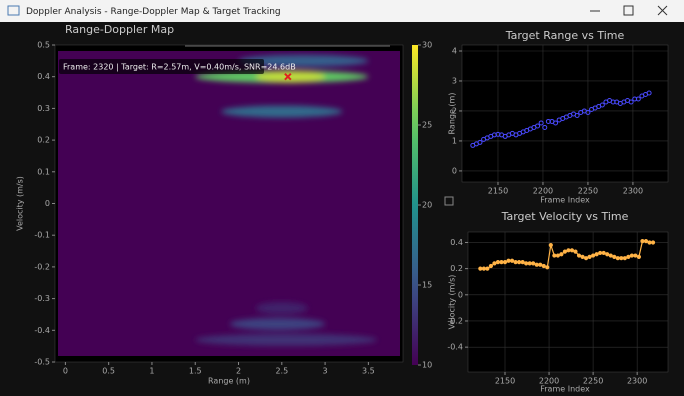 The height and width of the screenshot is (396, 684). I want to click on y-tick-label: 4, so click(454, 50).